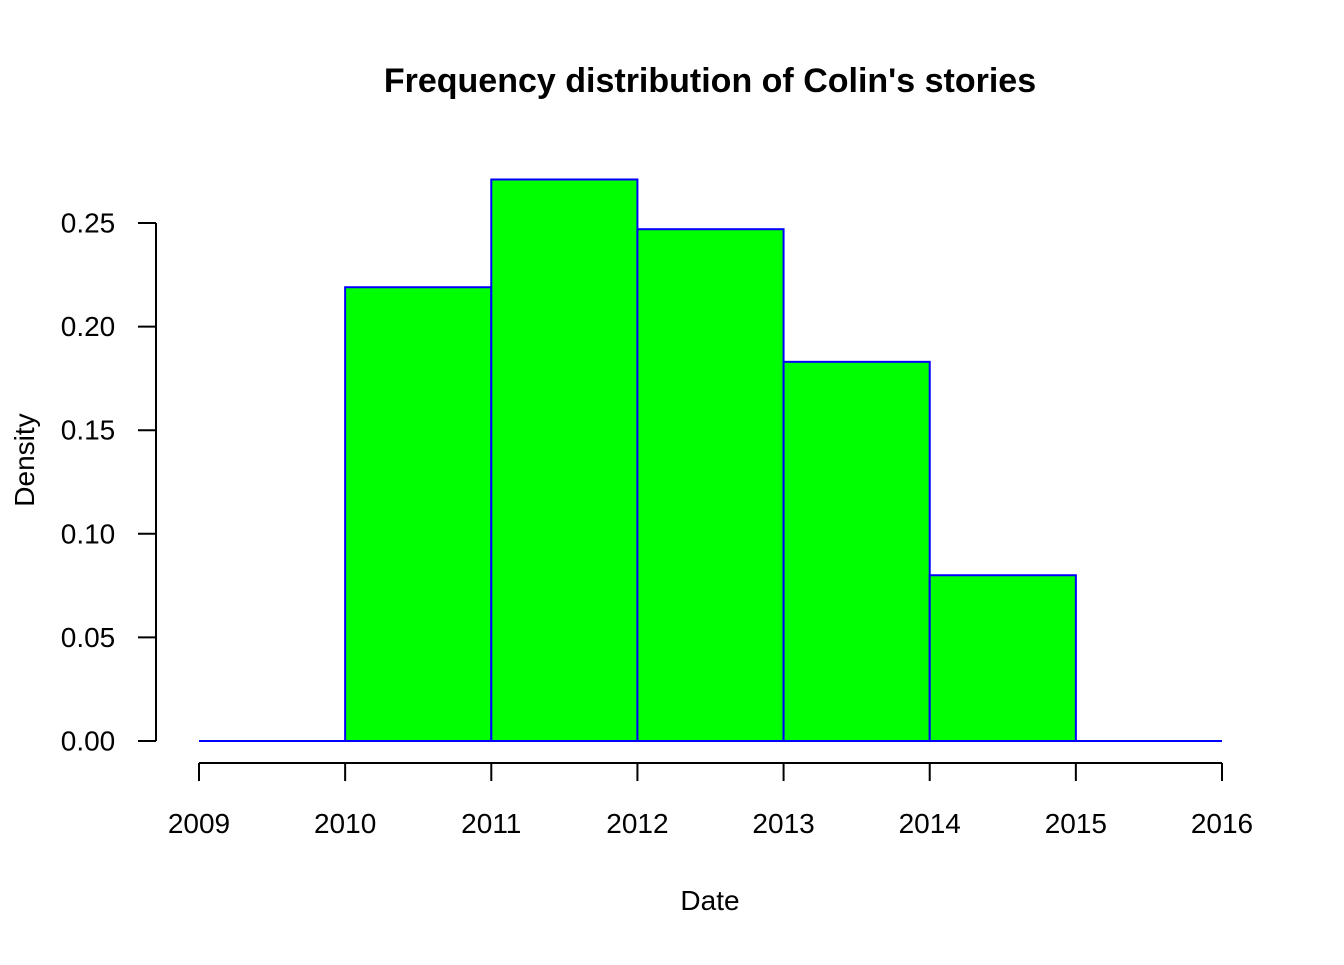 This screenshot has height=965, width=1344. What do you see at coordinates (491, 823) in the screenshot?
I see `x-tick-label-2: 2011` at bounding box center [491, 823].